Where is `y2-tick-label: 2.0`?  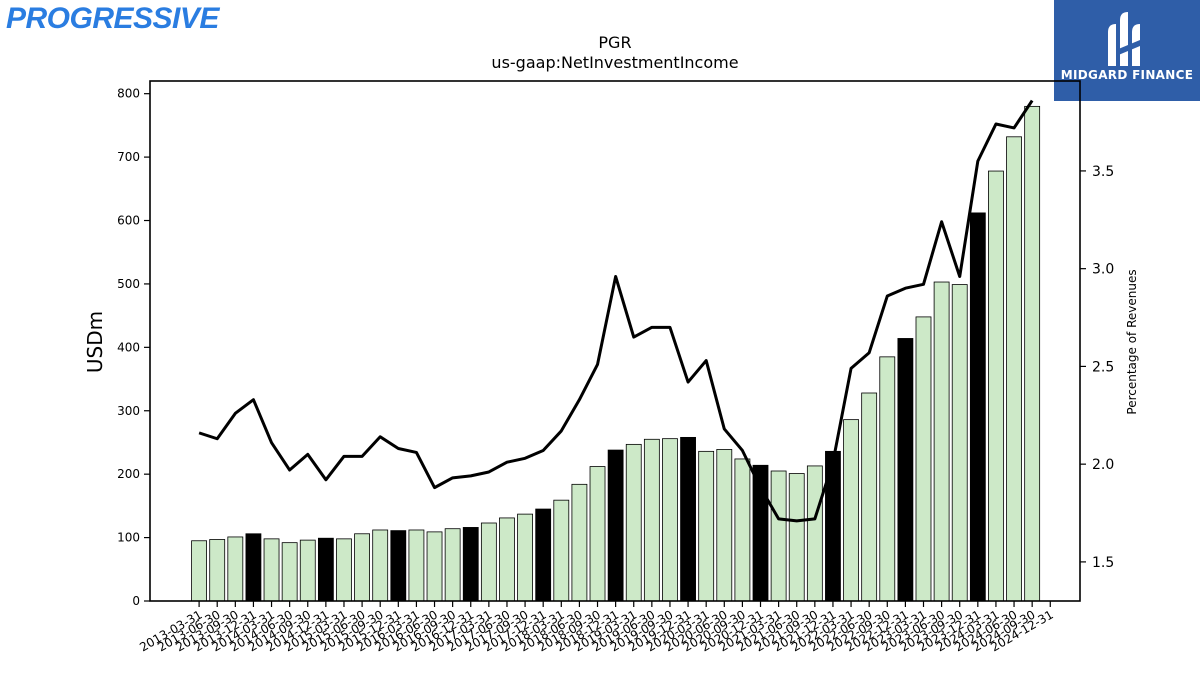 y2-tick-label: 2.0 is located at coordinates (1103, 465).